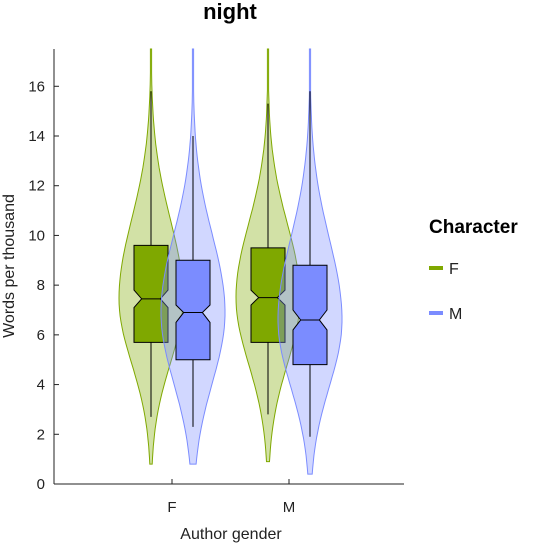 This screenshot has width=534, height=543. What do you see at coordinates (171, 507) in the screenshot?
I see `x-tick-label-f: F` at bounding box center [171, 507].